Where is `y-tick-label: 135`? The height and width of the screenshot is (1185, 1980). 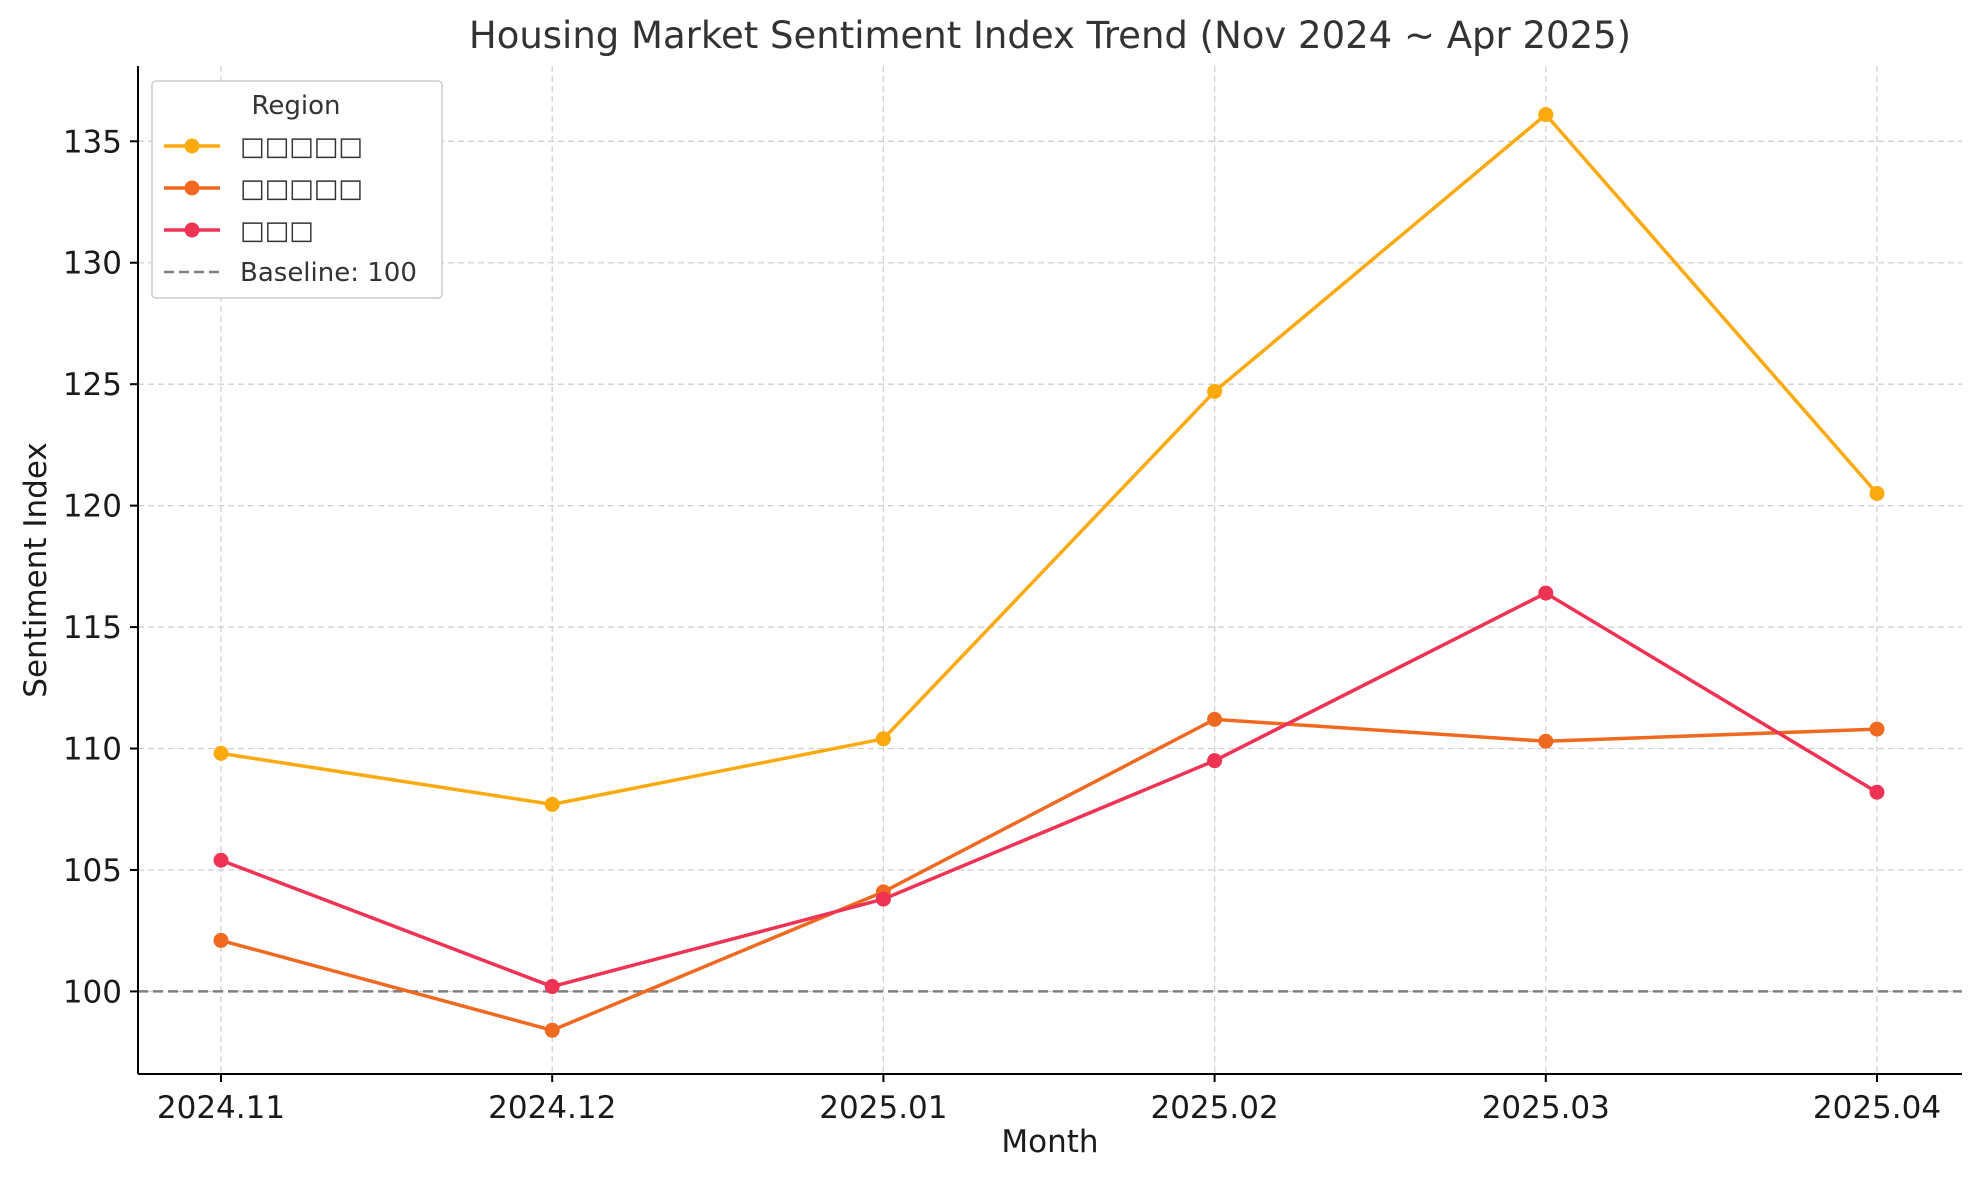 y-tick-label: 135 is located at coordinates (92, 142).